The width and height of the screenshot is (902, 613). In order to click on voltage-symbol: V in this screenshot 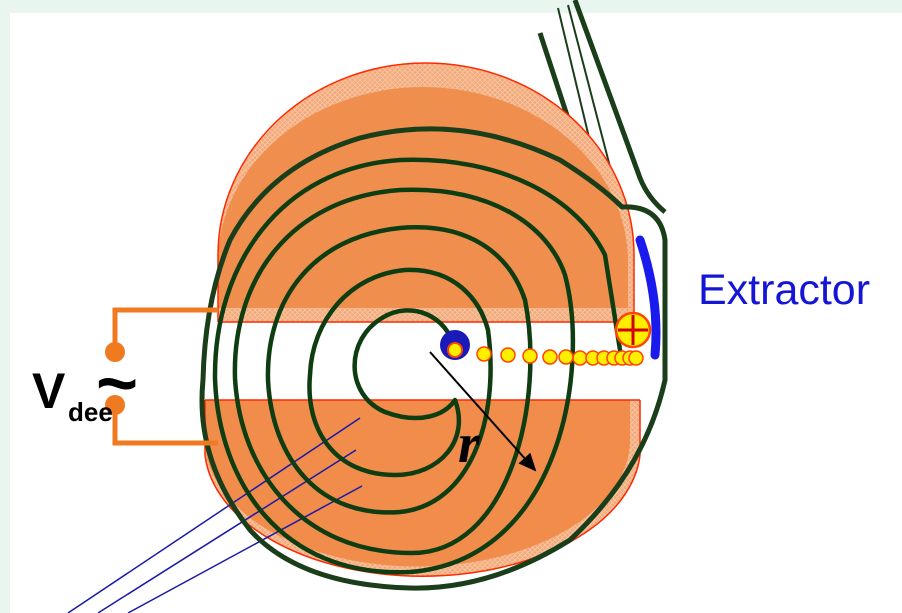, I will do `click(49, 391)`.